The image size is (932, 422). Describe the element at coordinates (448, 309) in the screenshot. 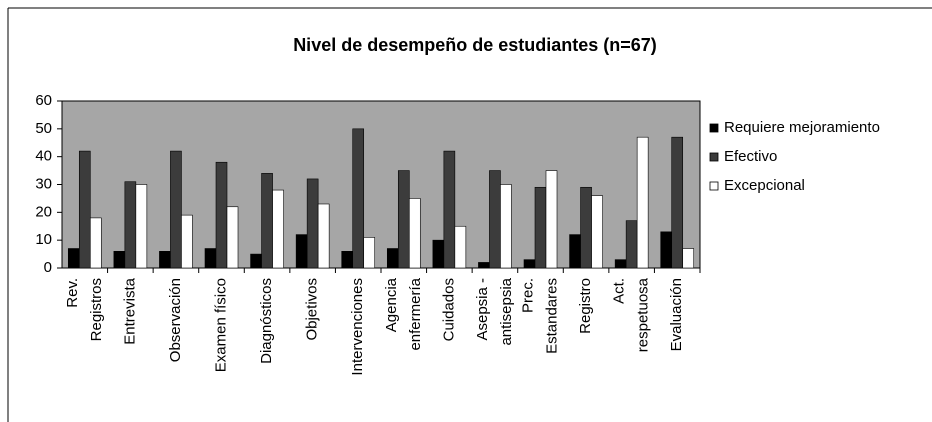

I see `x-tick-label: Cuidados` at that location.